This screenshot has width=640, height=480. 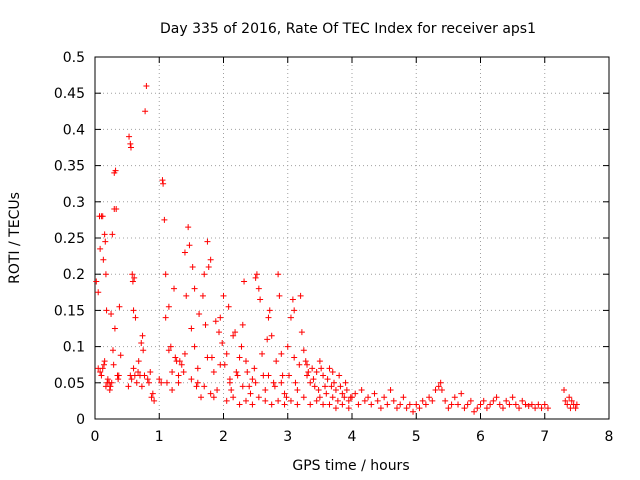 I want to click on y-tick-label: 0.4, so click(x=74, y=130).